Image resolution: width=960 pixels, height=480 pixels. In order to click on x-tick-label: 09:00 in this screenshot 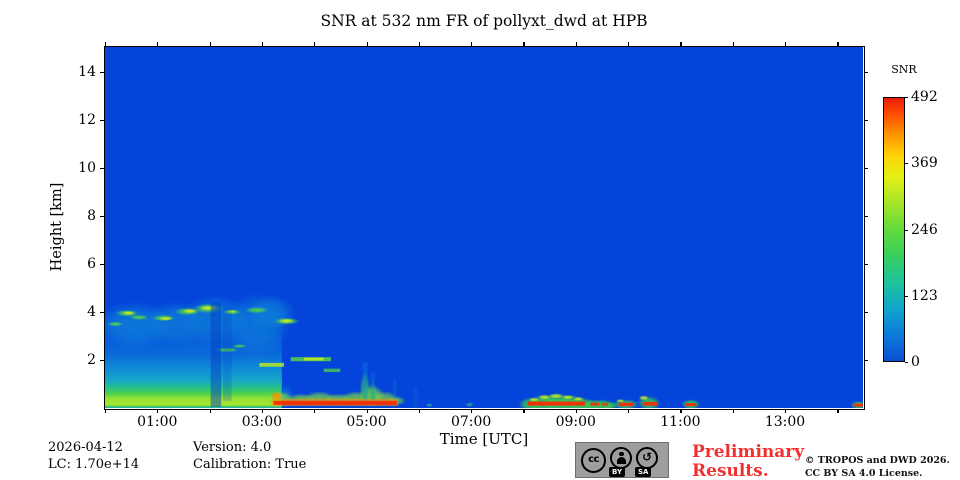, I will do `click(575, 422)`.